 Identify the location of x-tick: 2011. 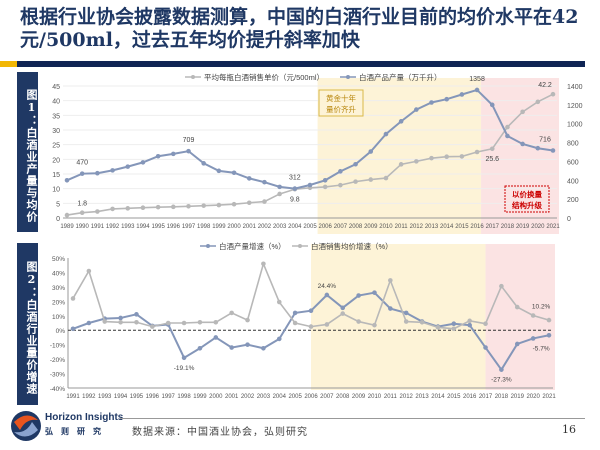
(391, 397).